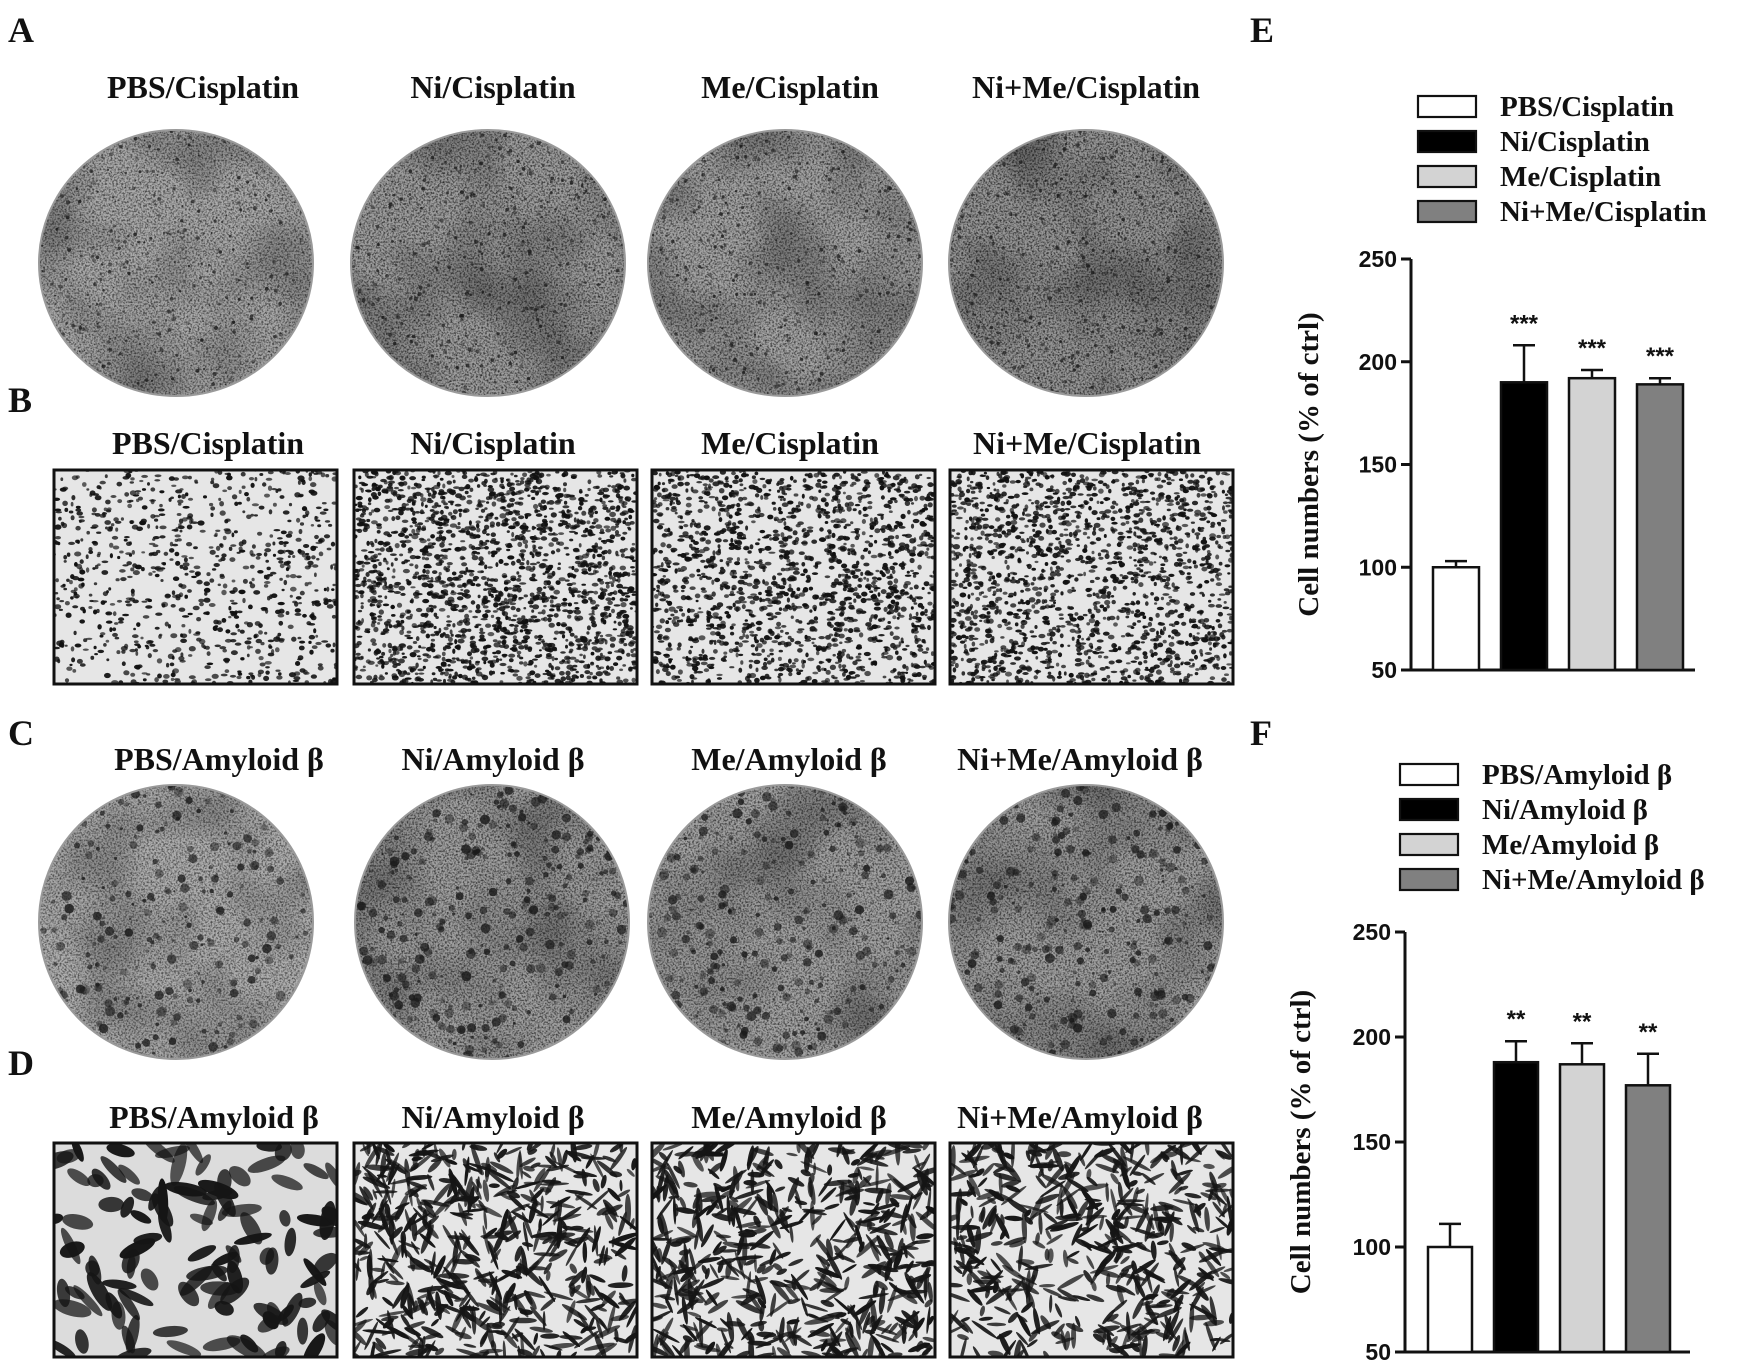 This screenshot has width=1750, height=1365. What do you see at coordinates (1080, 1117) in the screenshot?
I see `panel-d-label-nime: Ni+Me/Amyloid β` at bounding box center [1080, 1117].